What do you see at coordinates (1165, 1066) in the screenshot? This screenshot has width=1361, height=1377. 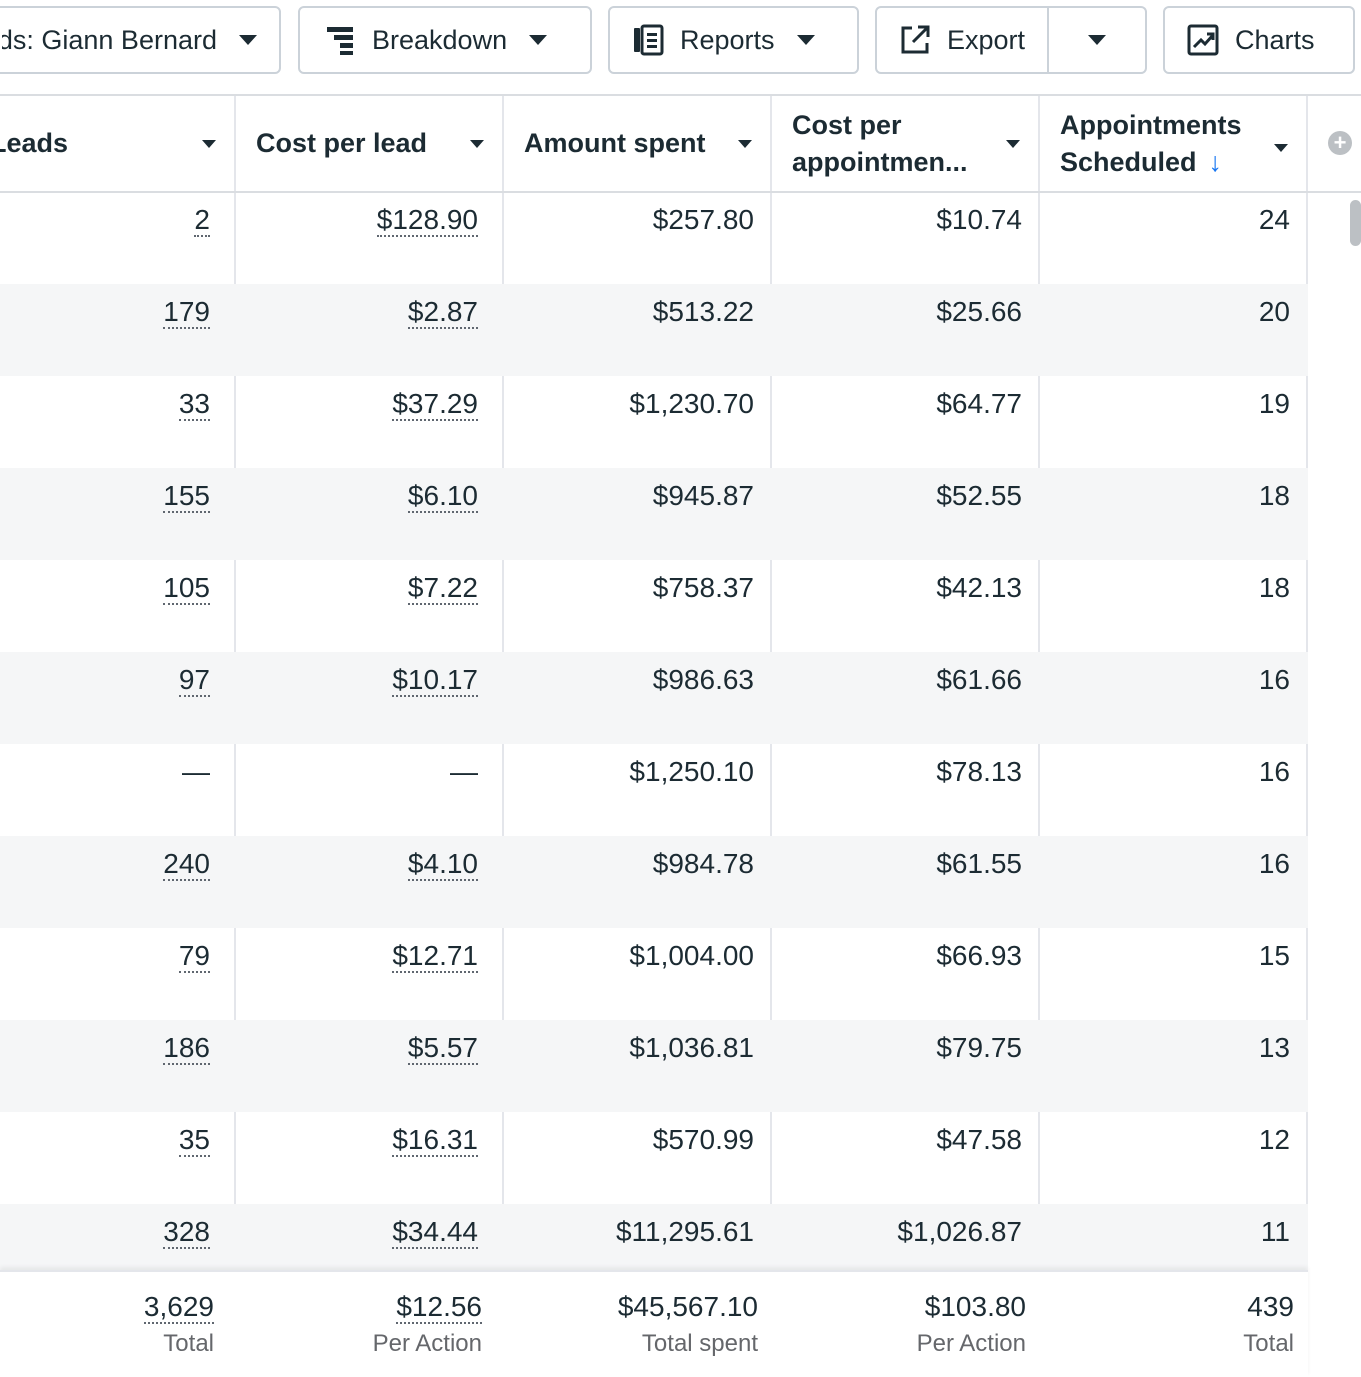 I see `cell-appointments-scheduled: 13` at bounding box center [1165, 1066].